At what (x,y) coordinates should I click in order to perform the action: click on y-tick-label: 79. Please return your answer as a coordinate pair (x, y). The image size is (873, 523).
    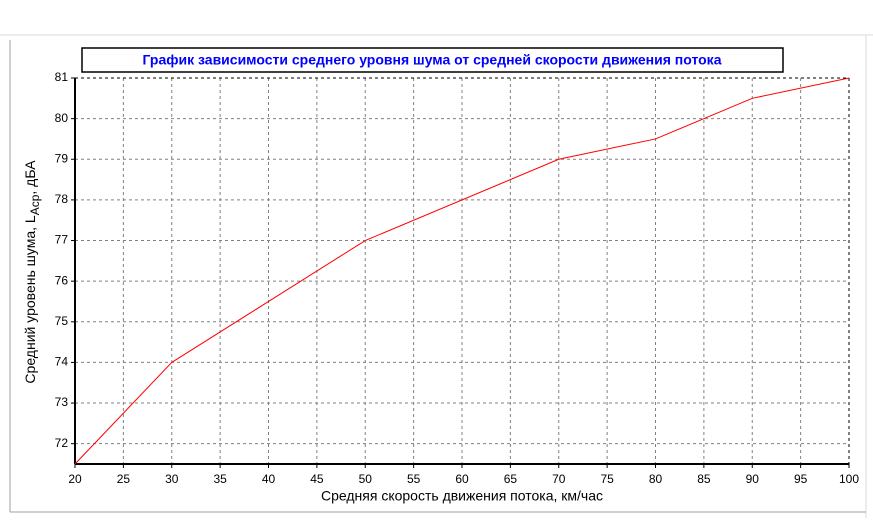
    Looking at the image, I should click on (62, 158).